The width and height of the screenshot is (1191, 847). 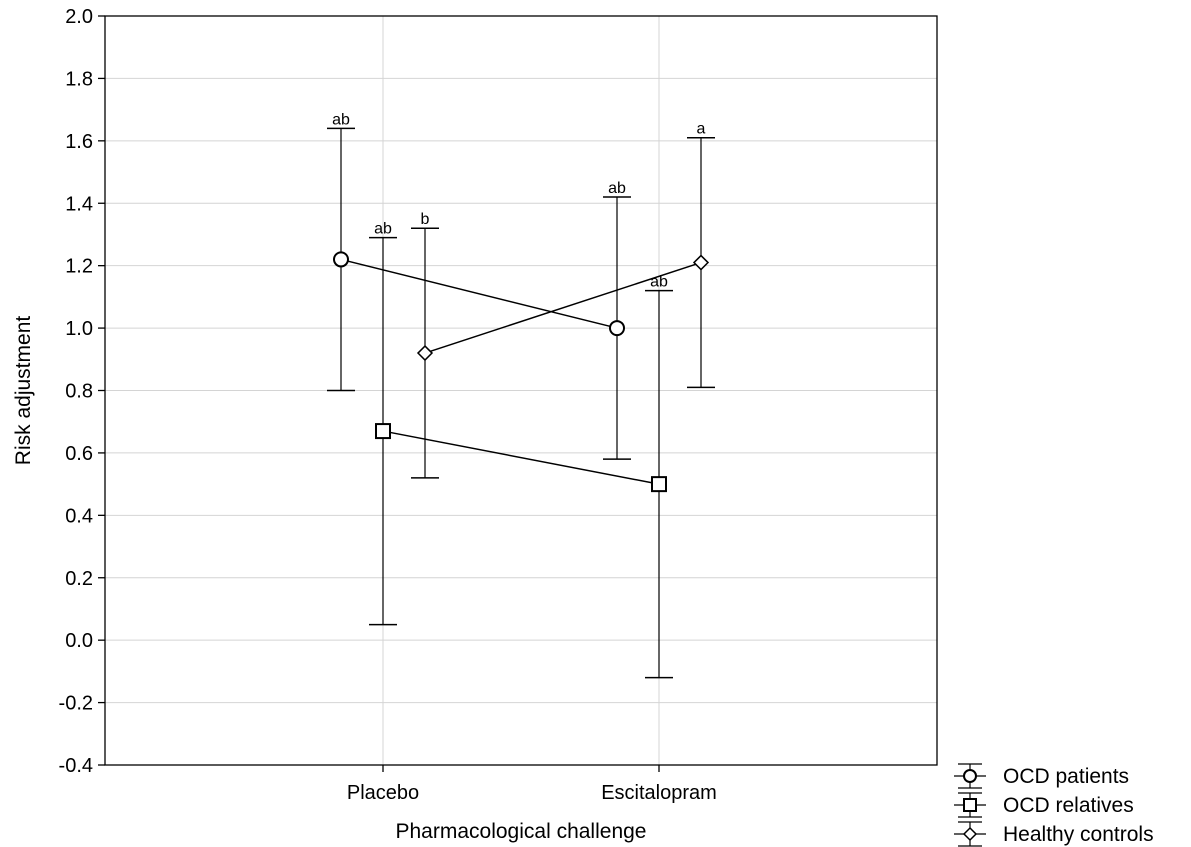 What do you see at coordinates (970, 834) in the screenshot?
I see `legend-marker-diamond` at bounding box center [970, 834].